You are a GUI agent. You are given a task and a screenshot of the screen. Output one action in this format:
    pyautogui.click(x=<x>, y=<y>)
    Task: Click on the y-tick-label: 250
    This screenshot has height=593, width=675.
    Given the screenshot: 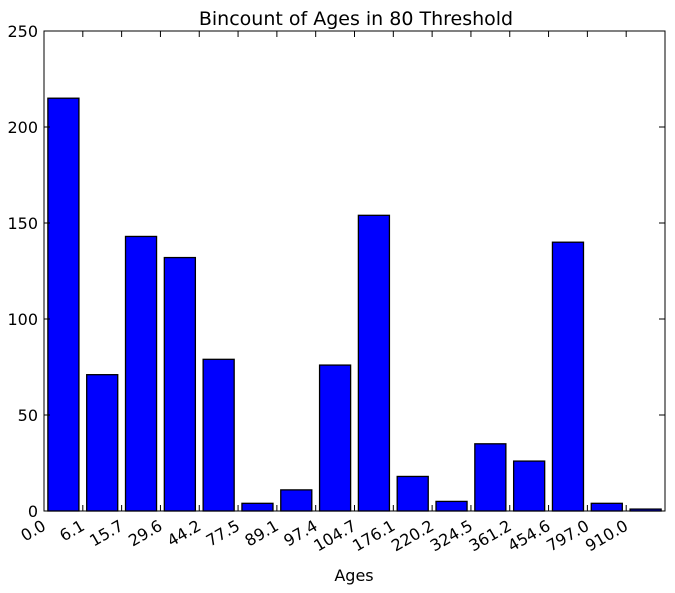 What is the action you would take?
    pyautogui.click(x=22, y=31)
    